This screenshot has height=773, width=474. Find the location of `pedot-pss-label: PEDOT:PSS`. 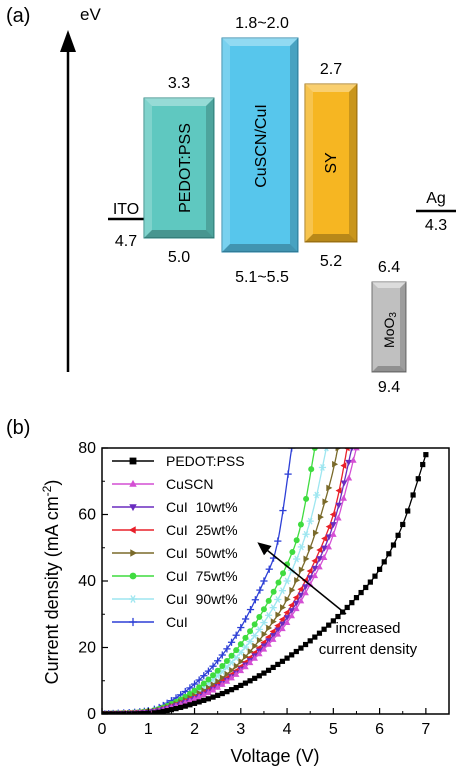

pedot-pss-label: PEDOT:PSS is located at coordinates (185, 168).